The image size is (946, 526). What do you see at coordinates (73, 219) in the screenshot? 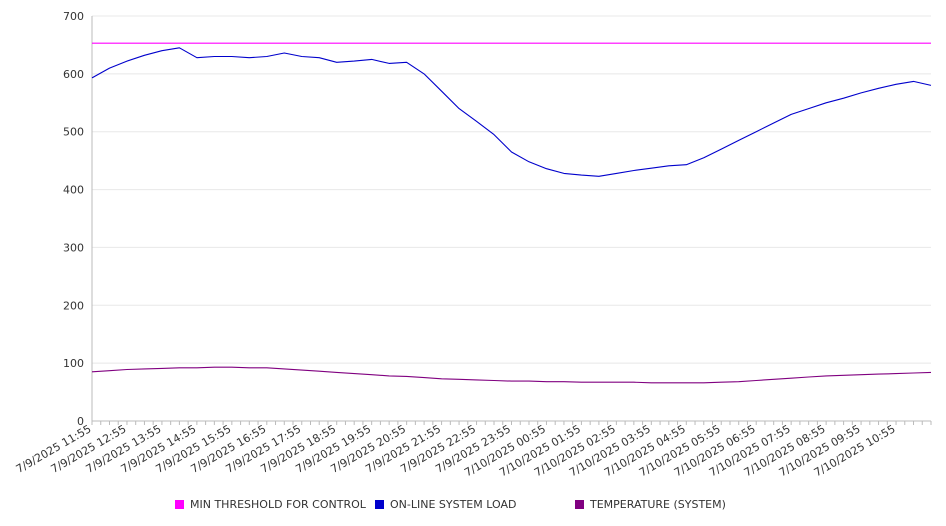
I see `y-axis-ticks: 0 100 200 300 400 500 600 700` at bounding box center [73, 219].